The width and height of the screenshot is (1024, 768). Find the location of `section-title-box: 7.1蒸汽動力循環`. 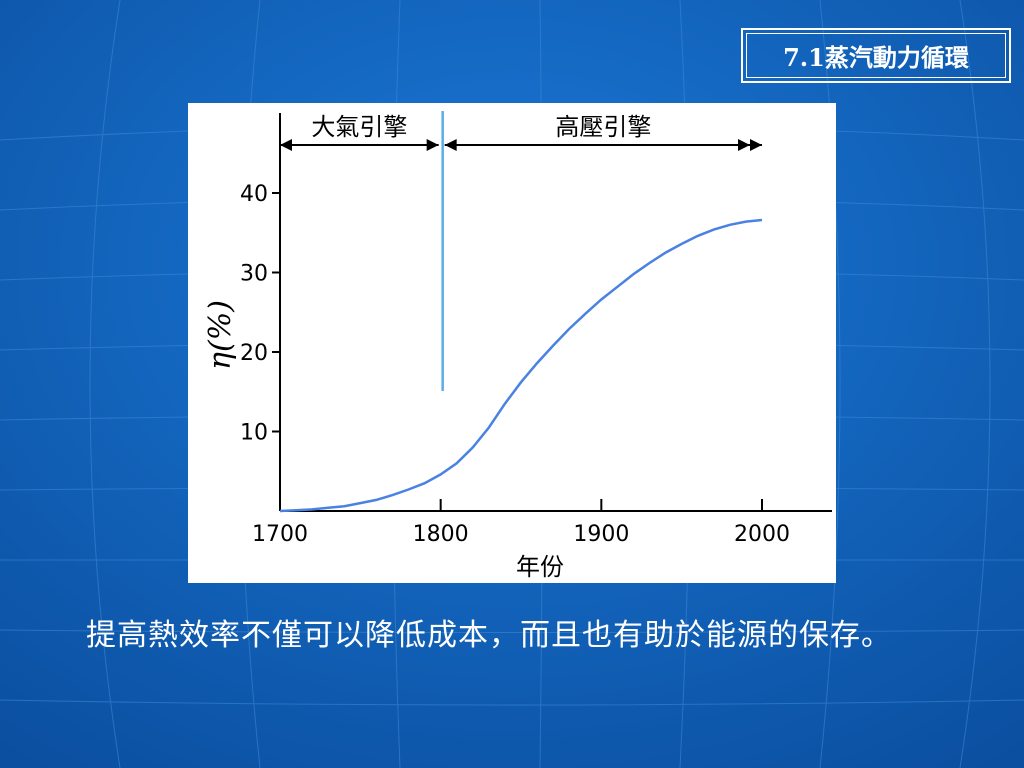

section-title-box: 7.1蒸汽動力循環 is located at coordinates (876, 55).